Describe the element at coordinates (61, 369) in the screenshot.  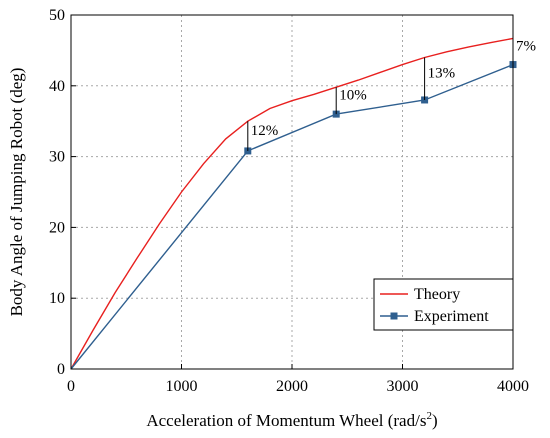
I see `y-tick-label-0: 0` at that location.